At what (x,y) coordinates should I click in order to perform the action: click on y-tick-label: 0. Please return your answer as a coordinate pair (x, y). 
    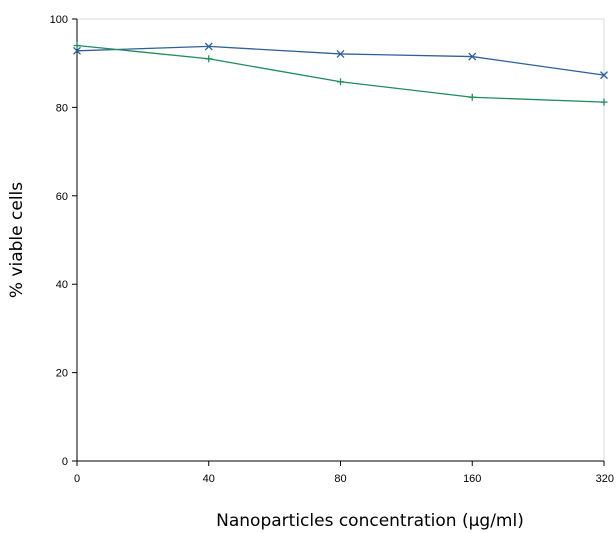
    Looking at the image, I should click on (65, 462).